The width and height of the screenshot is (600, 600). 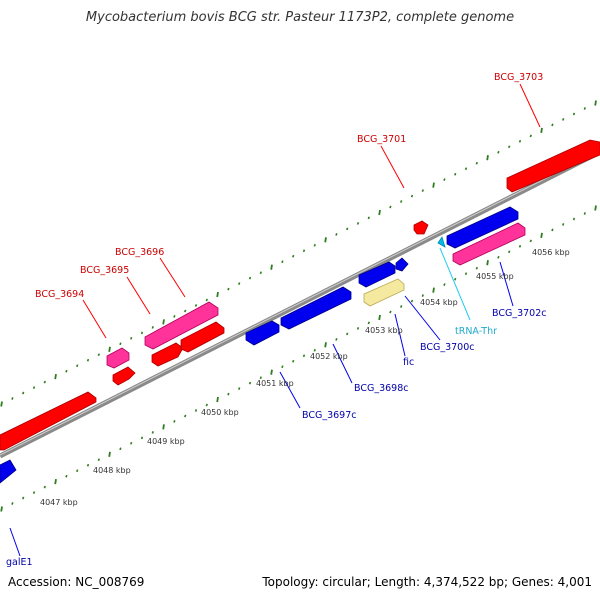 What do you see at coordinates (262, 333) in the screenshot?
I see `gene-bcg-3697c` at bounding box center [262, 333].